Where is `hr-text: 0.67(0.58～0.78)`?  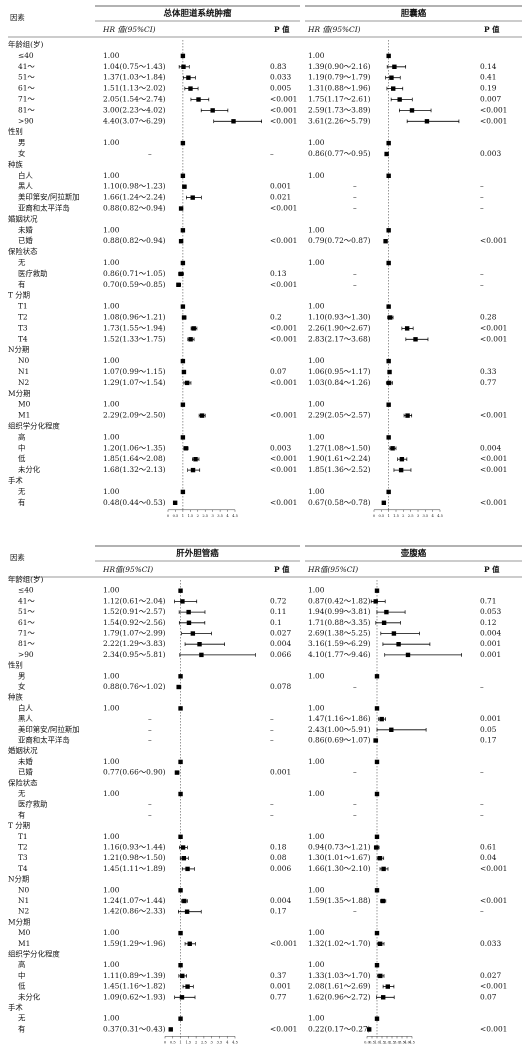 hr-text: 0.67(0.58～0.78) is located at coordinates (339, 502).